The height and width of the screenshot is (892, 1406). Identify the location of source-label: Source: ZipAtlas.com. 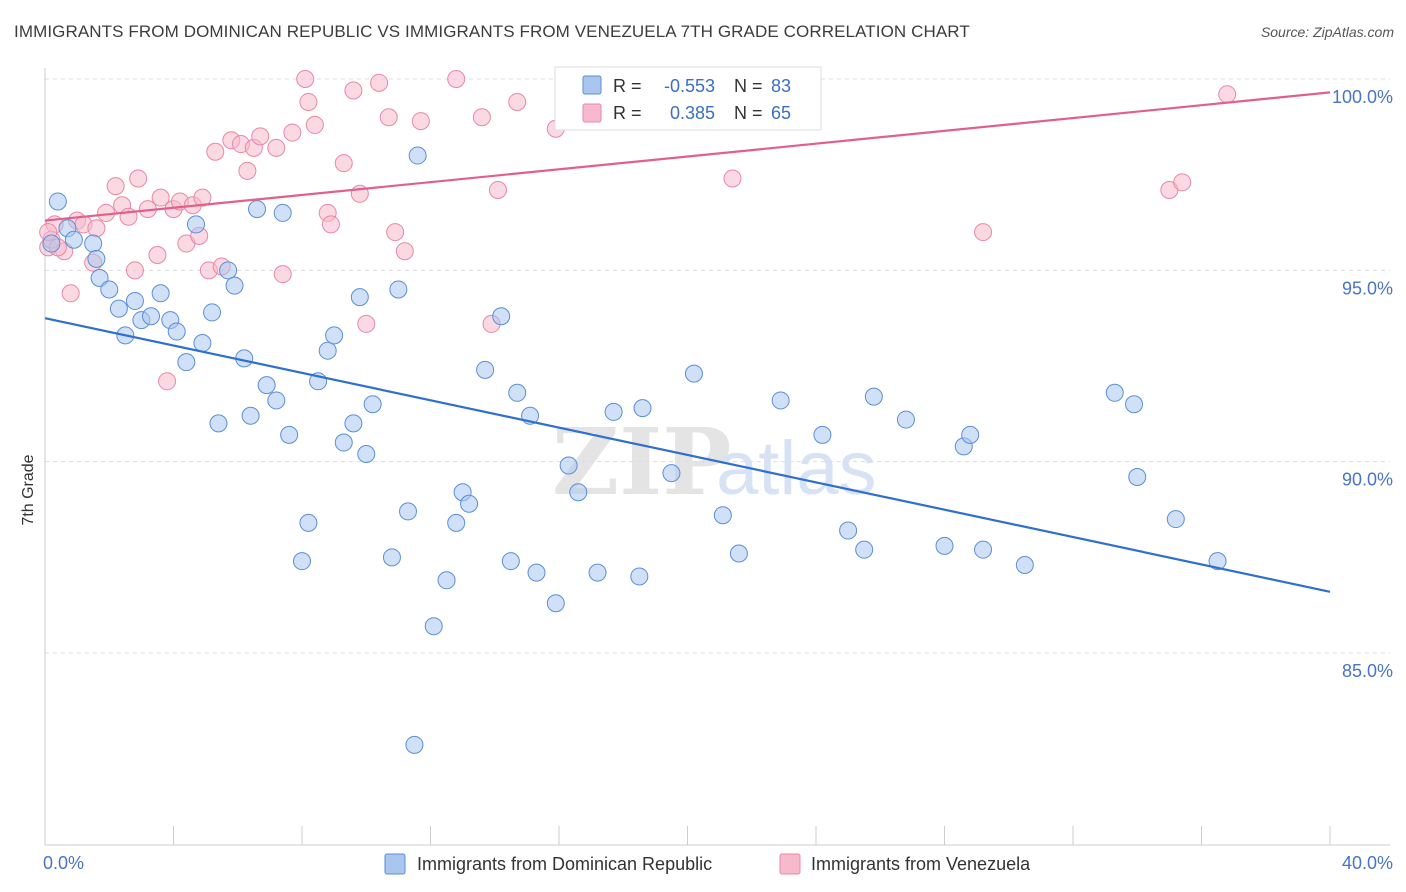
(1327, 32).